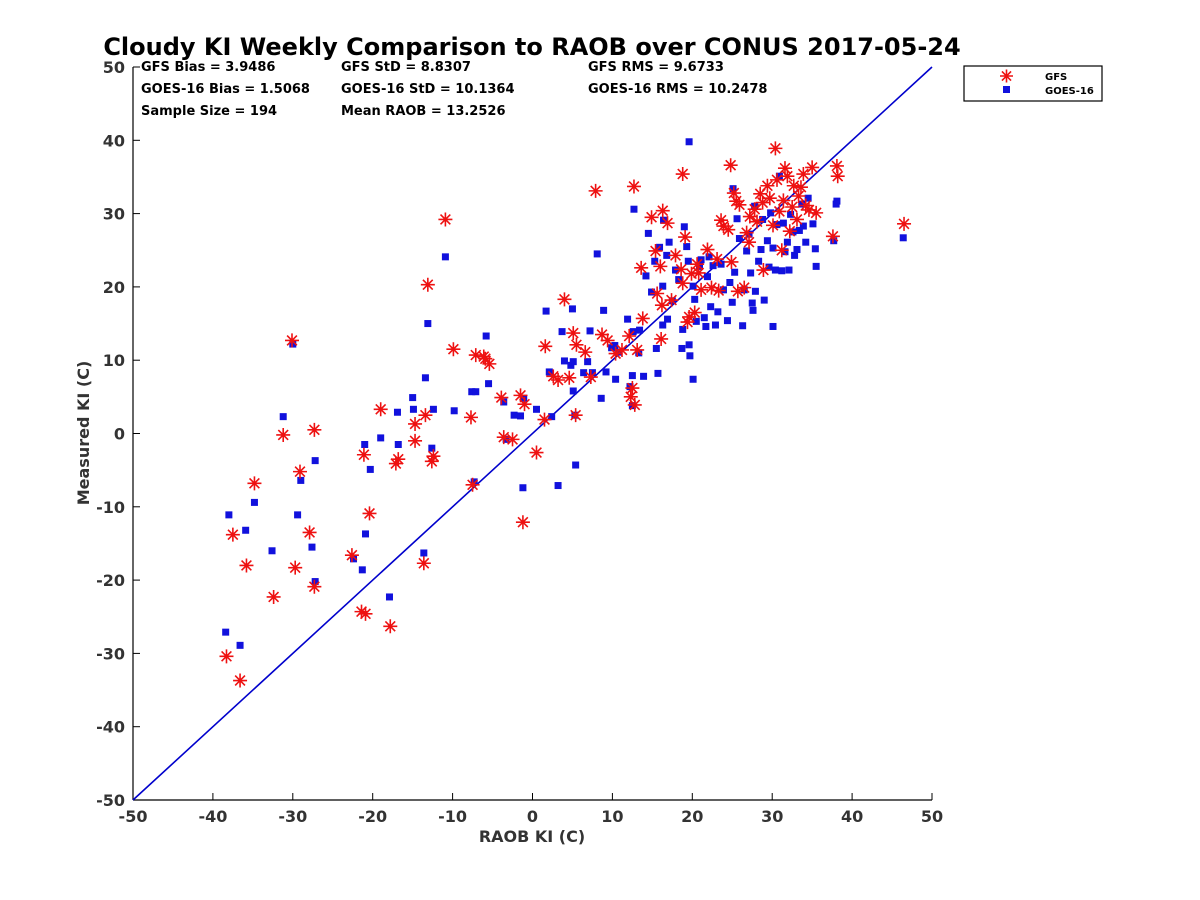  What do you see at coordinates (114, 67) in the screenshot?
I see `y-tick-label: 50` at bounding box center [114, 67].